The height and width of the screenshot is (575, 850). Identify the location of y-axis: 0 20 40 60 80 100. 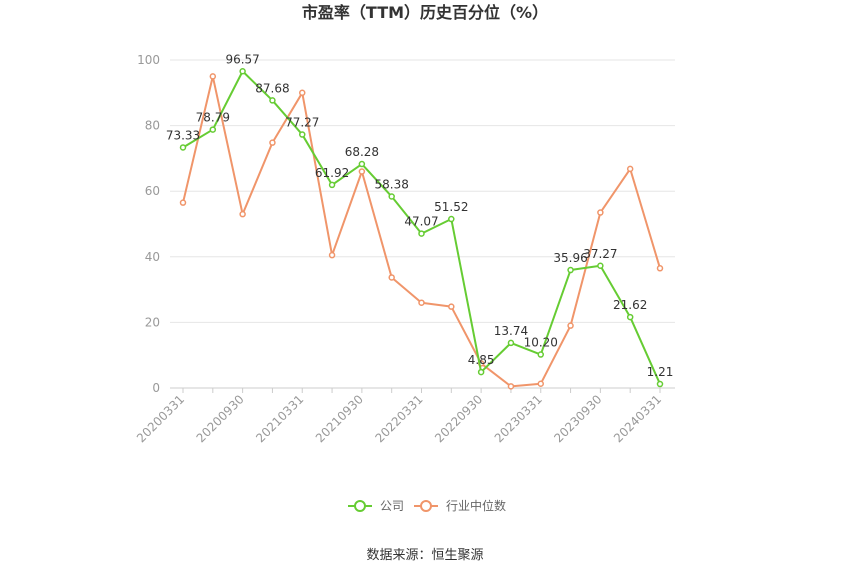
(148, 224).